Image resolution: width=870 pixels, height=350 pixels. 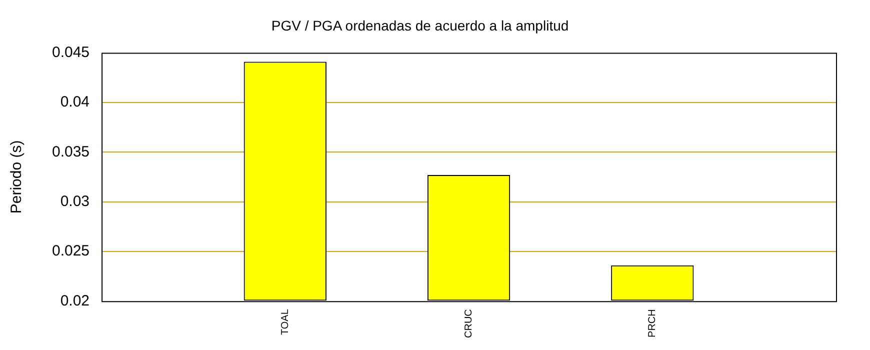 I want to click on y-tick-label: 0.025, so click(x=71, y=251).